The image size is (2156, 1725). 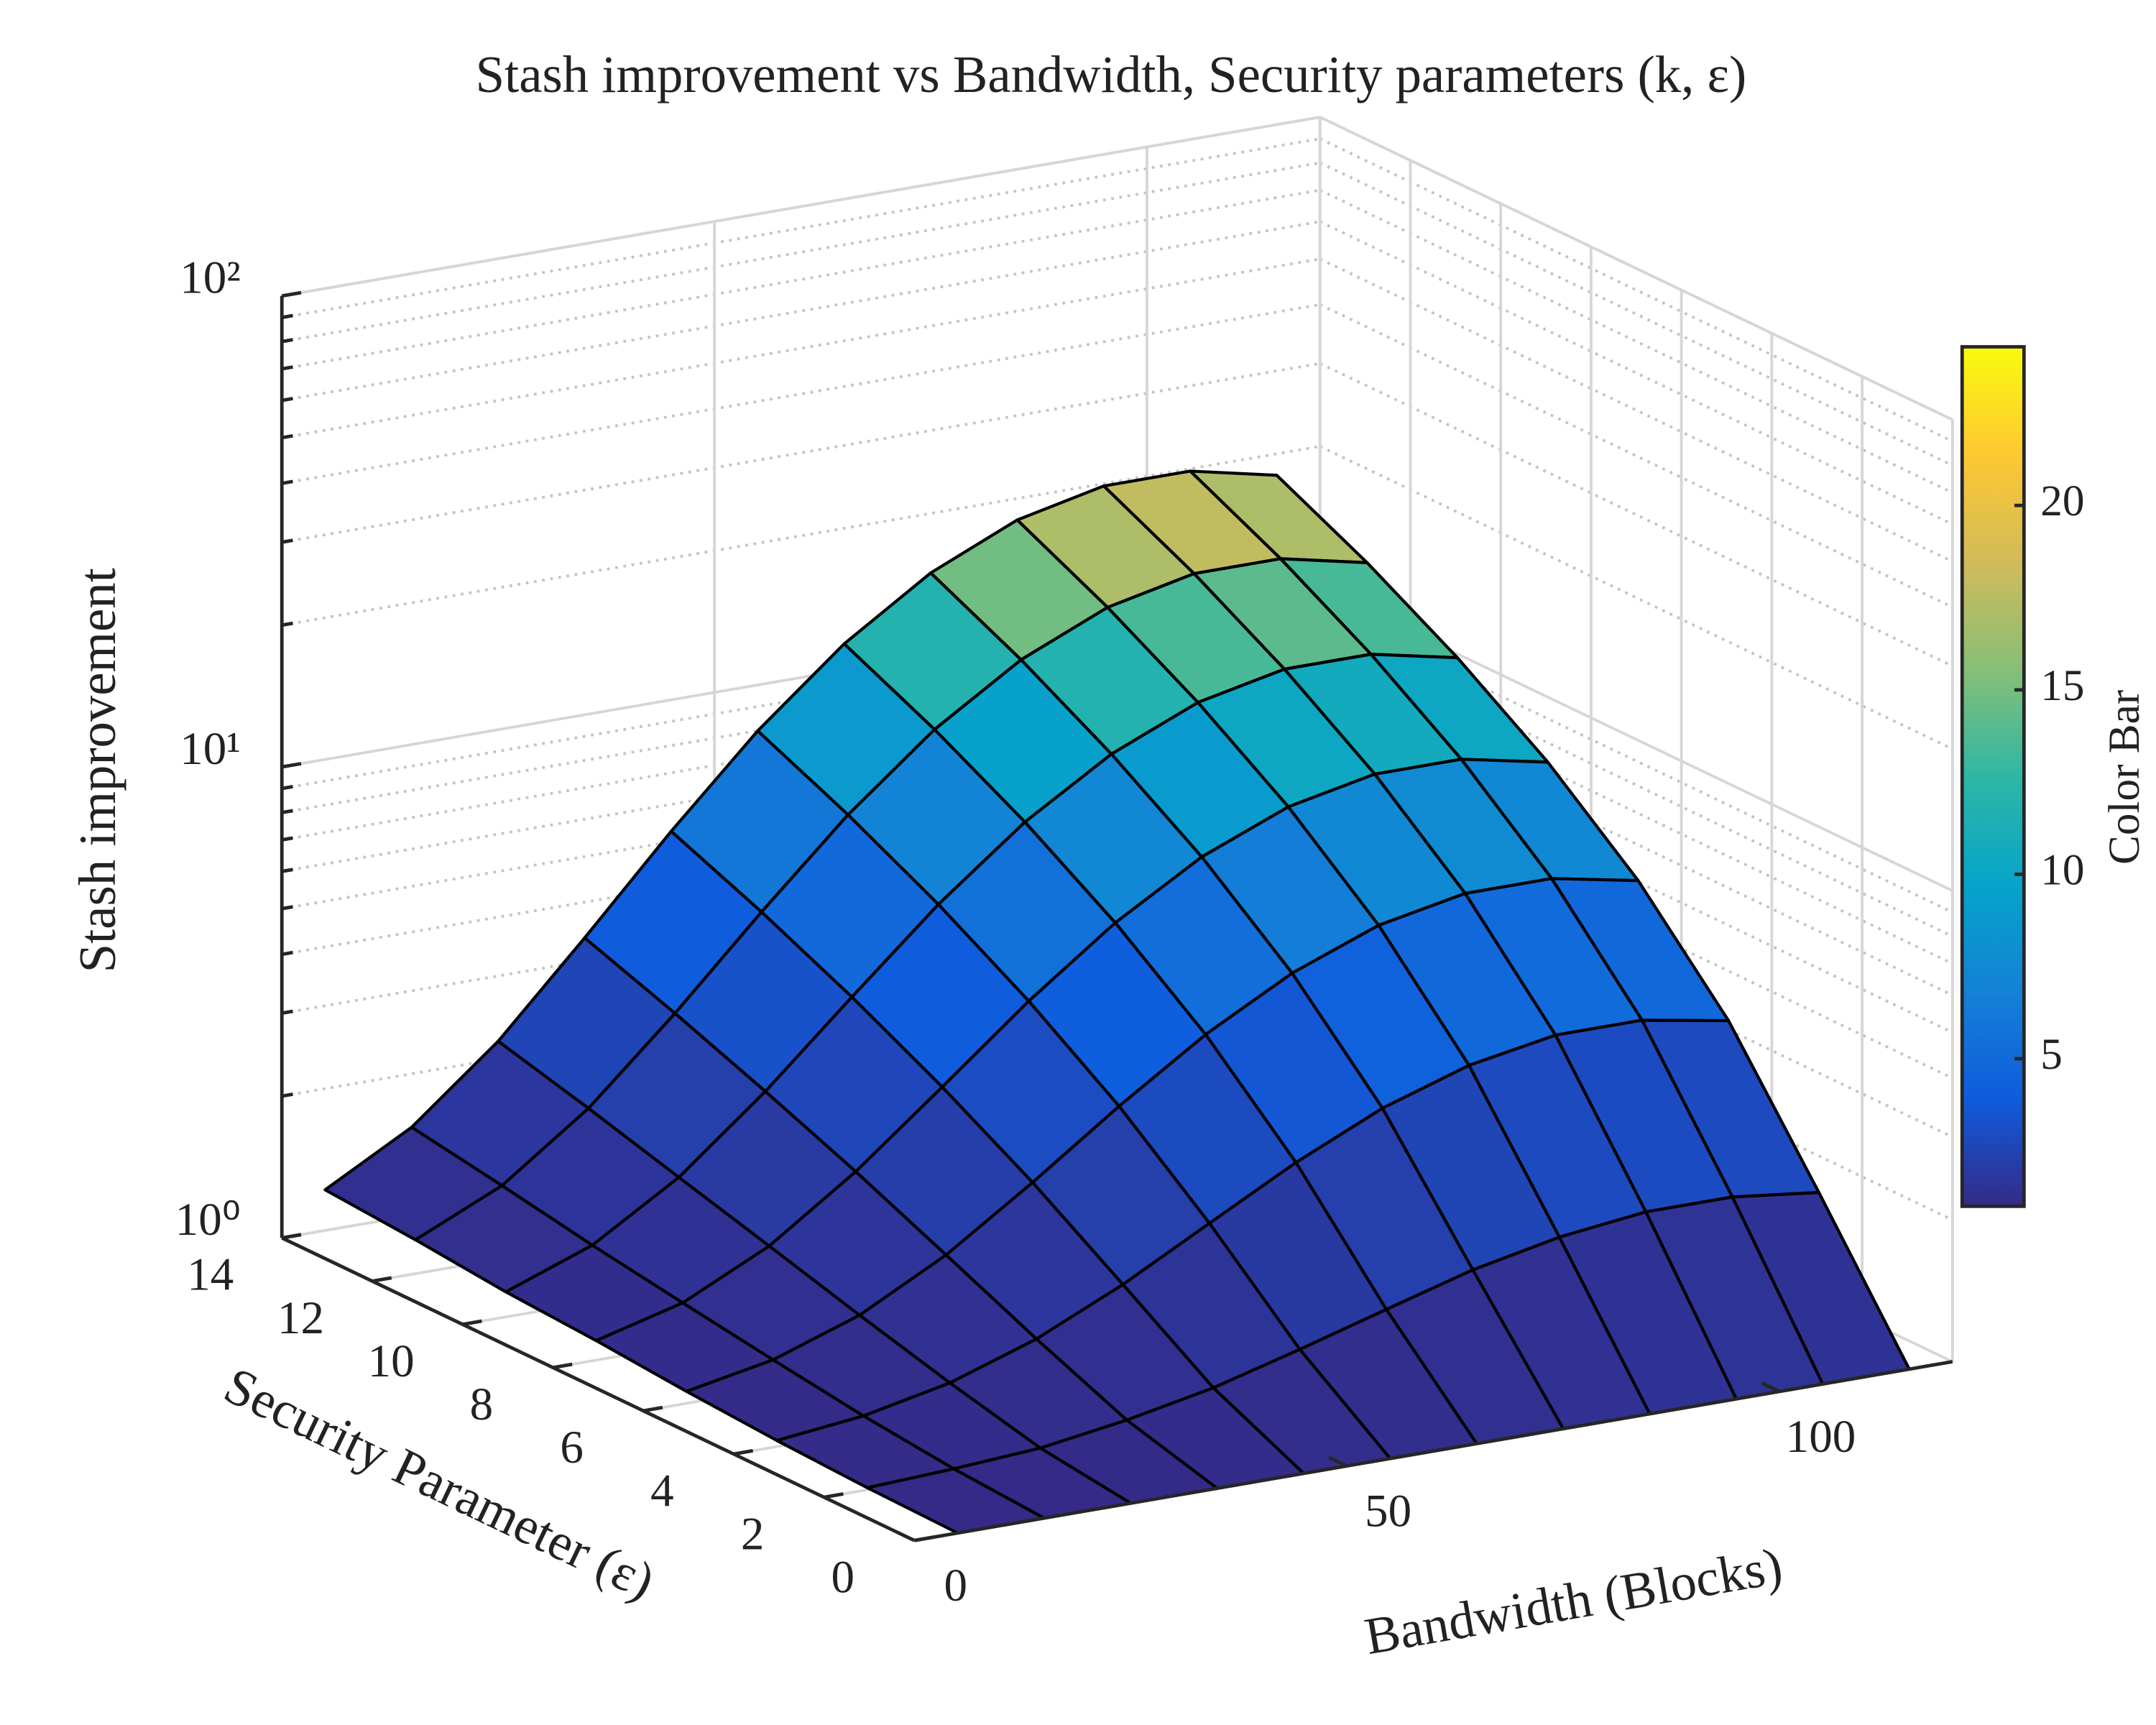 What do you see at coordinates (2062, 869) in the screenshot?
I see `colorbar-tick-label: 10` at bounding box center [2062, 869].